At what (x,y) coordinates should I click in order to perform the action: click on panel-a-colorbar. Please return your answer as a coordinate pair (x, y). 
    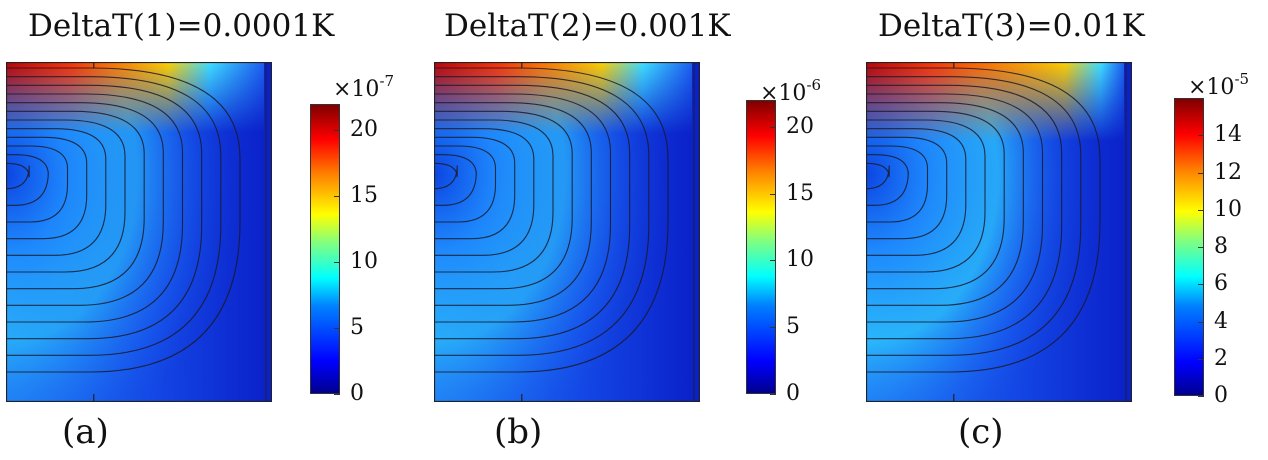
    Looking at the image, I should click on (325, 249).